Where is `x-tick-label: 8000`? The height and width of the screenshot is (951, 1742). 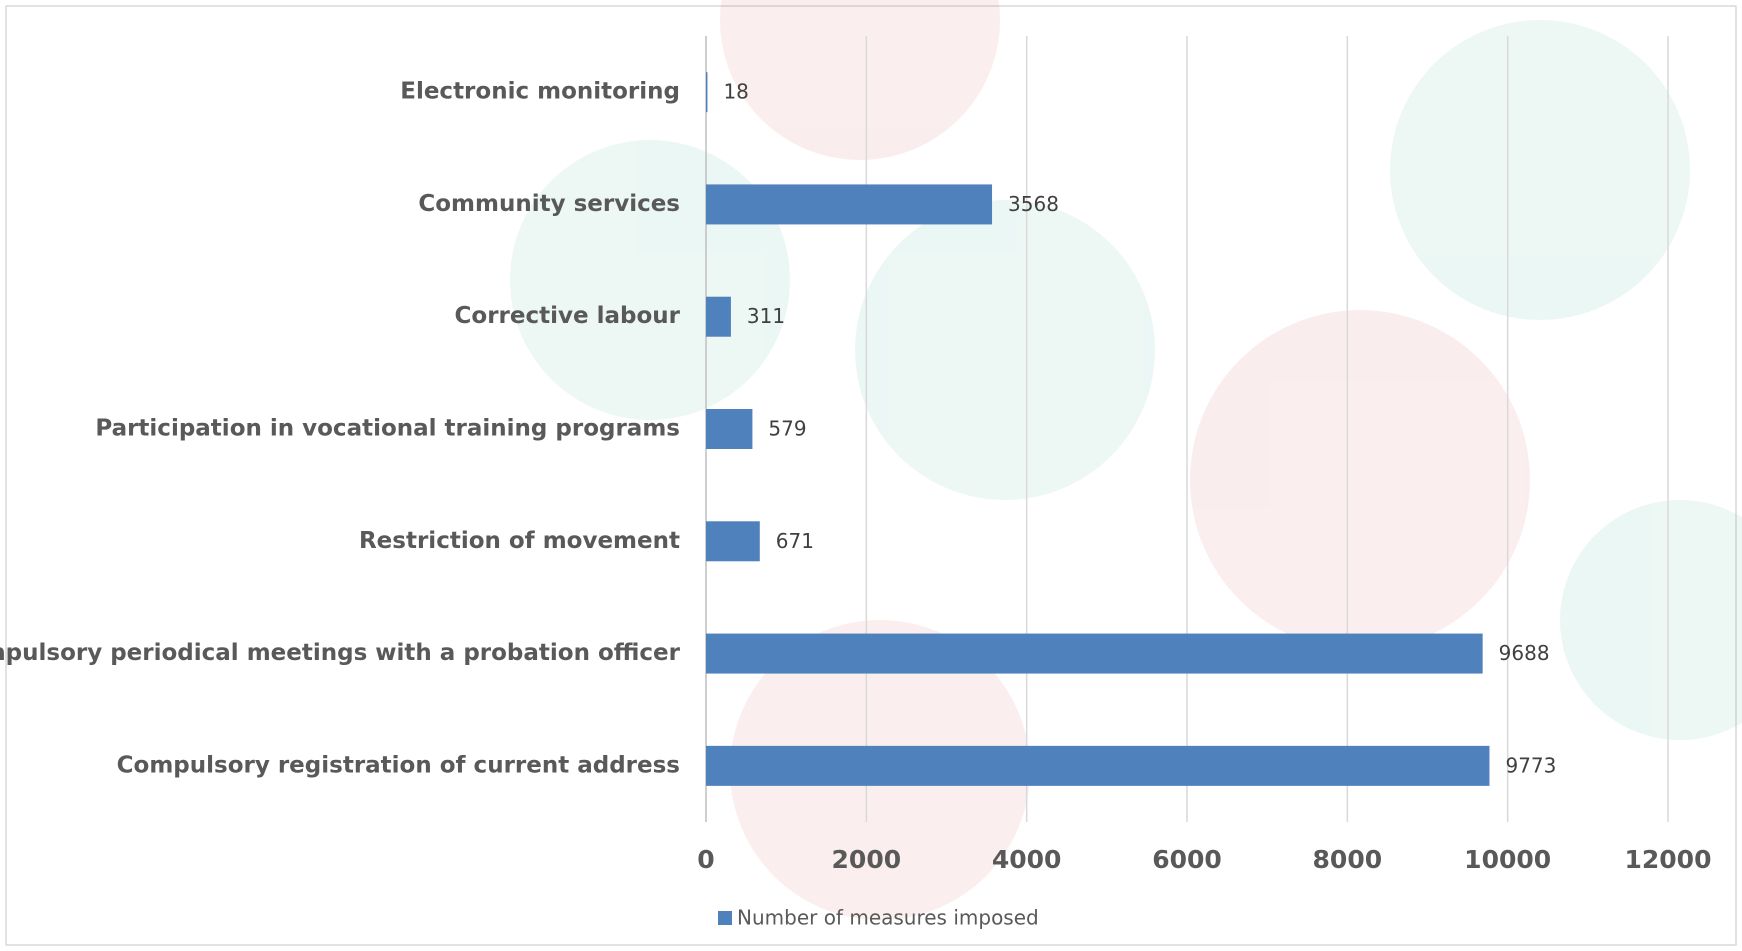
x-tick-label: 8000 is located at coordinates (1348, 859).